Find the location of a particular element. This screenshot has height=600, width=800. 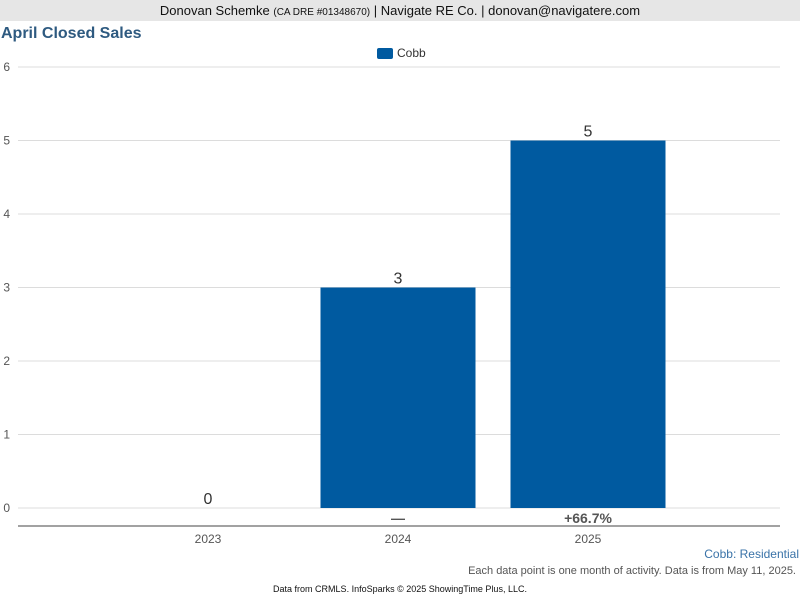

data-label-2024: 3 is located at coordinates (398, 279).